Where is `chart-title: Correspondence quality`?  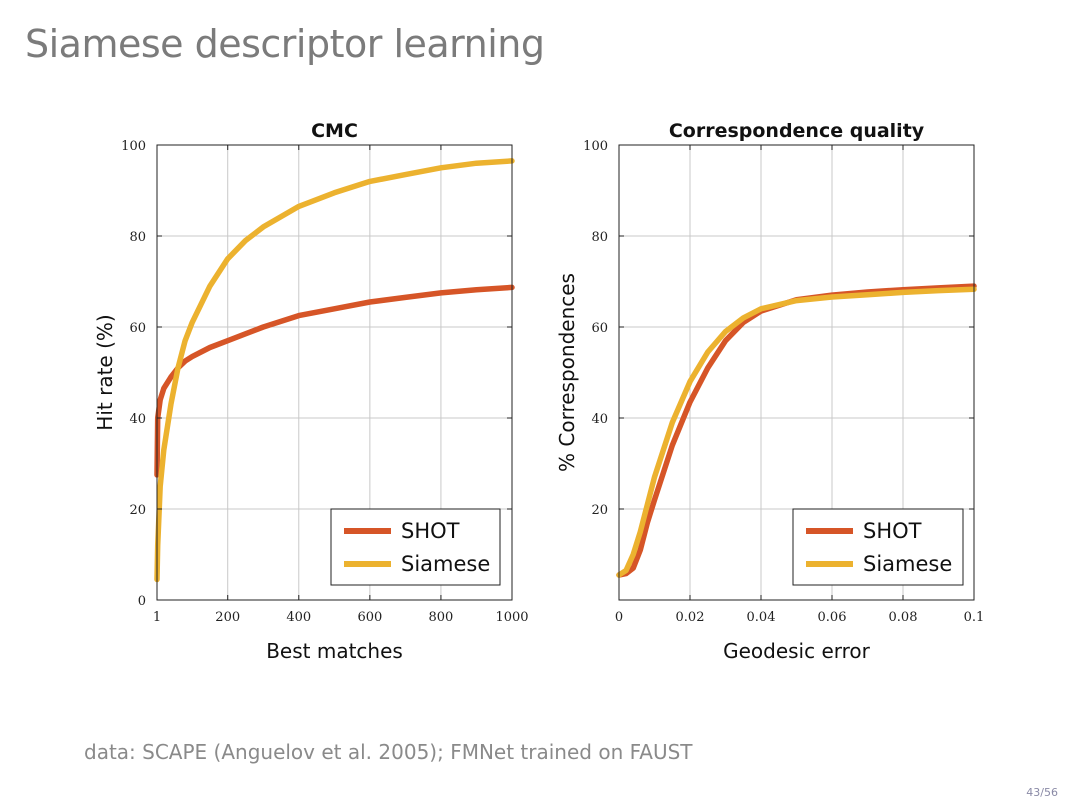 chart-title: Correspondence quality is located at coordinates (797, 131).